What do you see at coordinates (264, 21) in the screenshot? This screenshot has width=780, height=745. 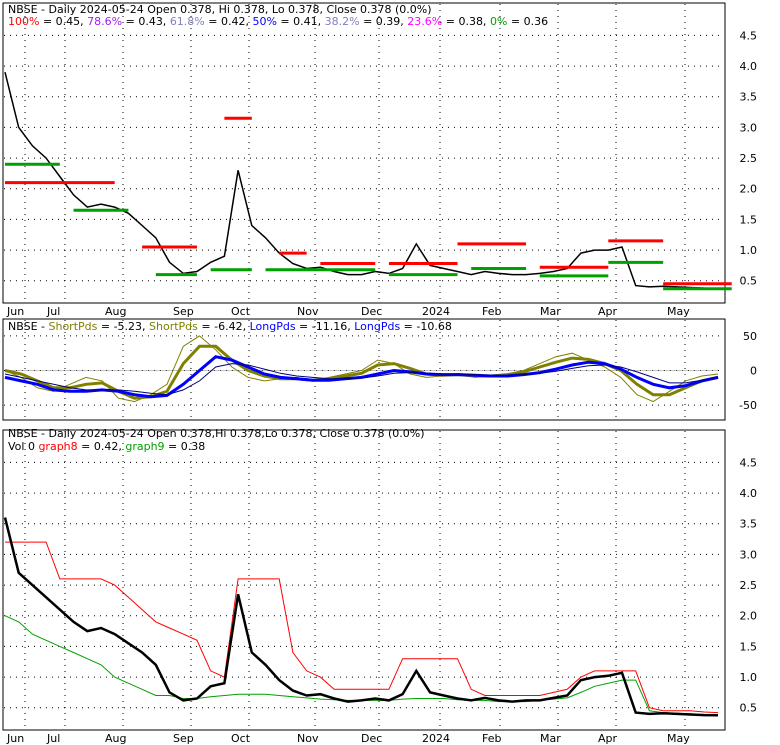 I see `fib-50-label: 50%` at bounding box center [264, 21].